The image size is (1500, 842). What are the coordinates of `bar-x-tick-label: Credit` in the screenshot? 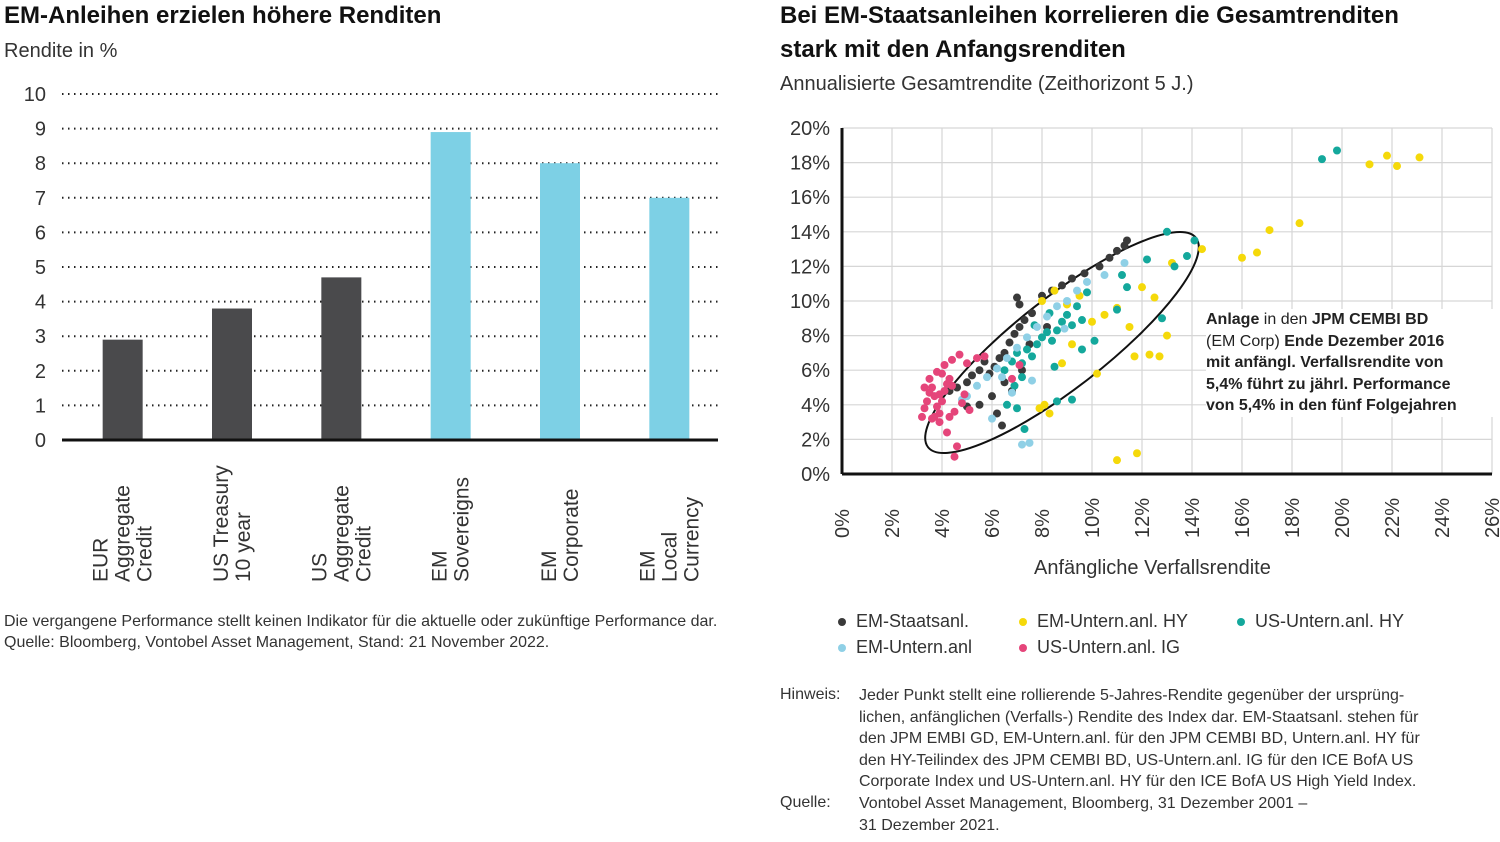 It's located at (145, 554).